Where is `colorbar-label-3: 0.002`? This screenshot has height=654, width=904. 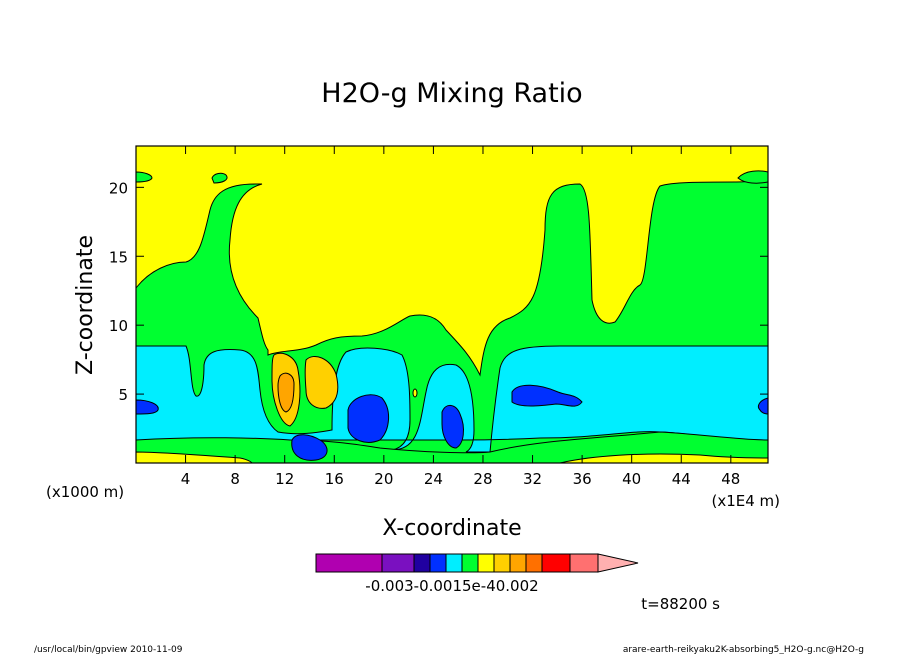
colorbar-label-3: 0.002 is located at coordinates (517, 586).